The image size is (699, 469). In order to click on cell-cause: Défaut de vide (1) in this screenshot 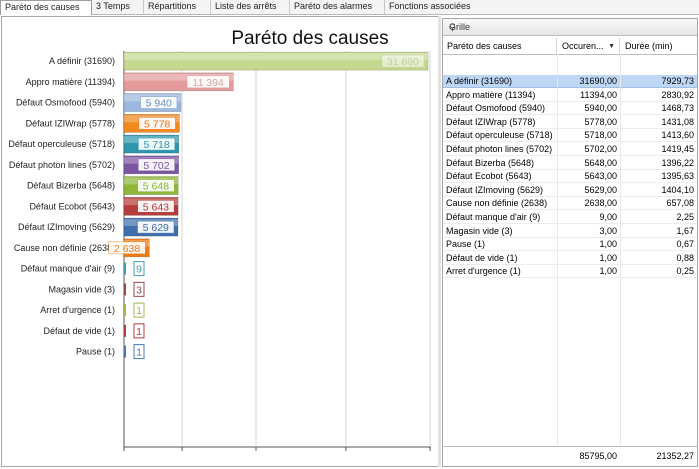, I will do `click(482, 257)`.